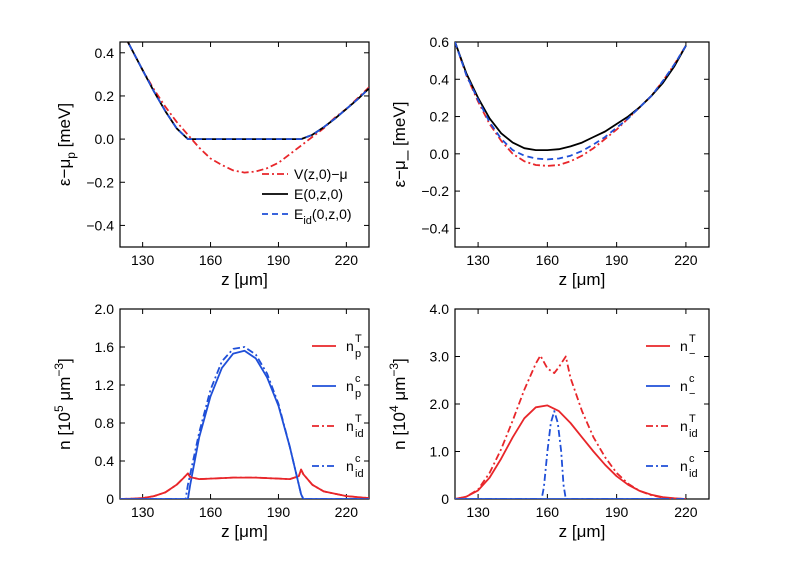 Image resolution: width=789 pixels, height=561 pixels. Describe the element at coordinates (440, 309) in the screenshot. I see `y-tick-label: 4.0` at that location.